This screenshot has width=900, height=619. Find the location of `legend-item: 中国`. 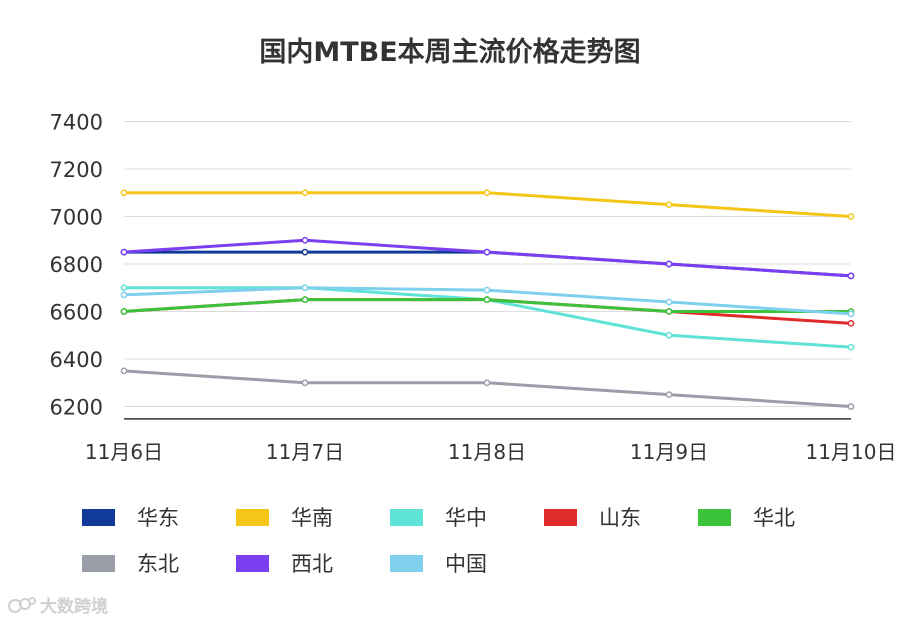

legend-item: 中国 is located at coordinates (467, 563).